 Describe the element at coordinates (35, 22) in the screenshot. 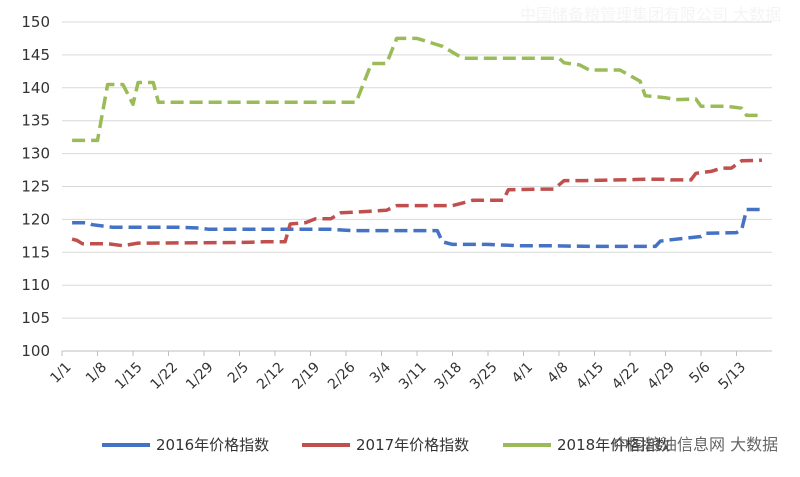

I see `y-tick-label: 150` at that location.